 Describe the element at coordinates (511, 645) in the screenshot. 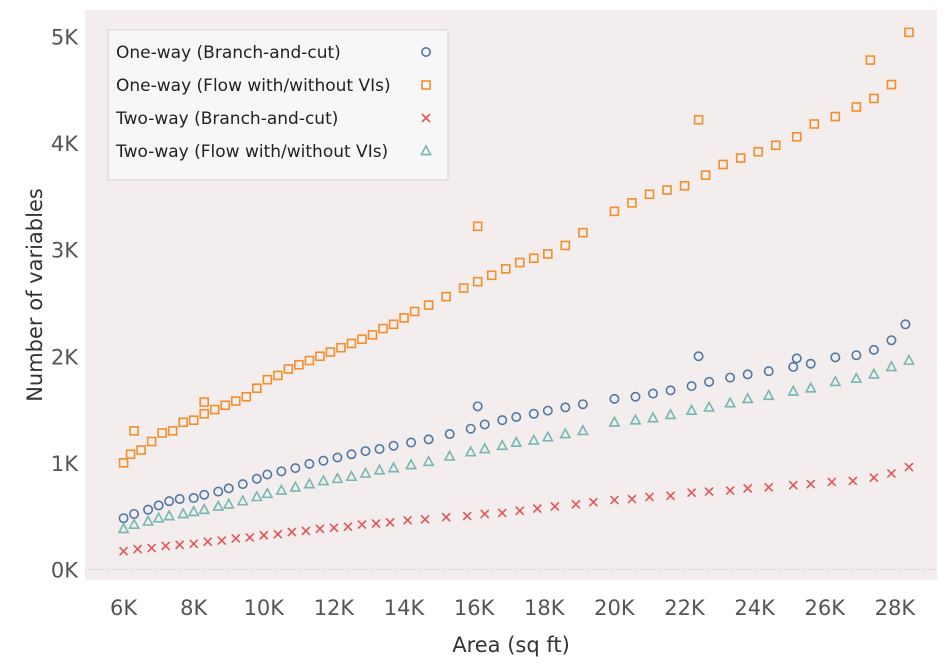

I see `x-axis-title: Area (sq ft)` at that location.